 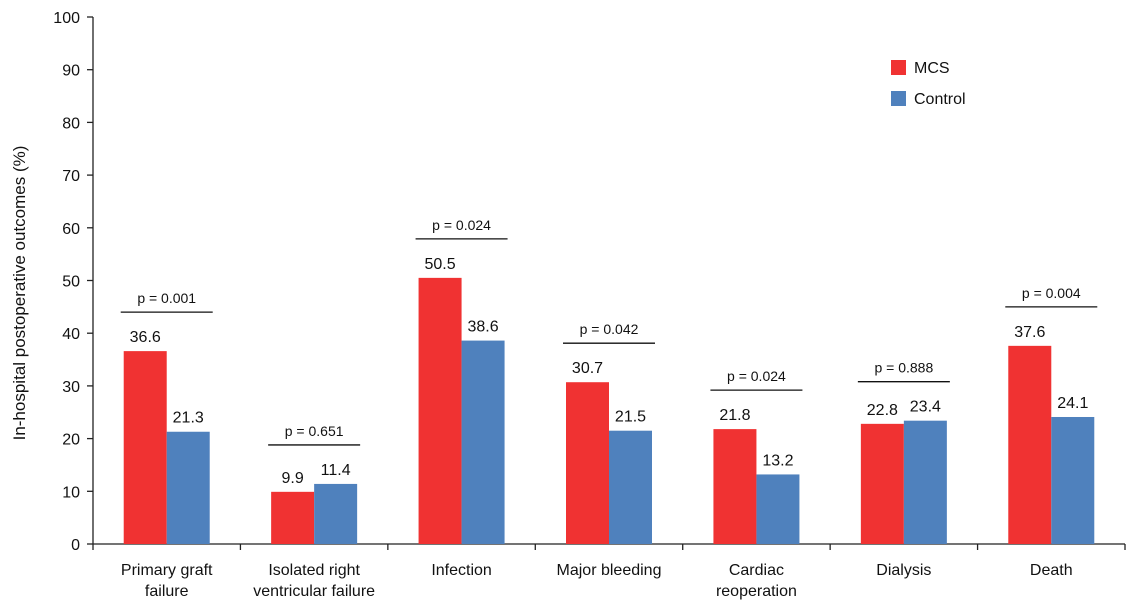 What do you see at coordinates (71, 282) in the screenshot?
I see `y-tick-label: 50` at bounding box center [71, 282].